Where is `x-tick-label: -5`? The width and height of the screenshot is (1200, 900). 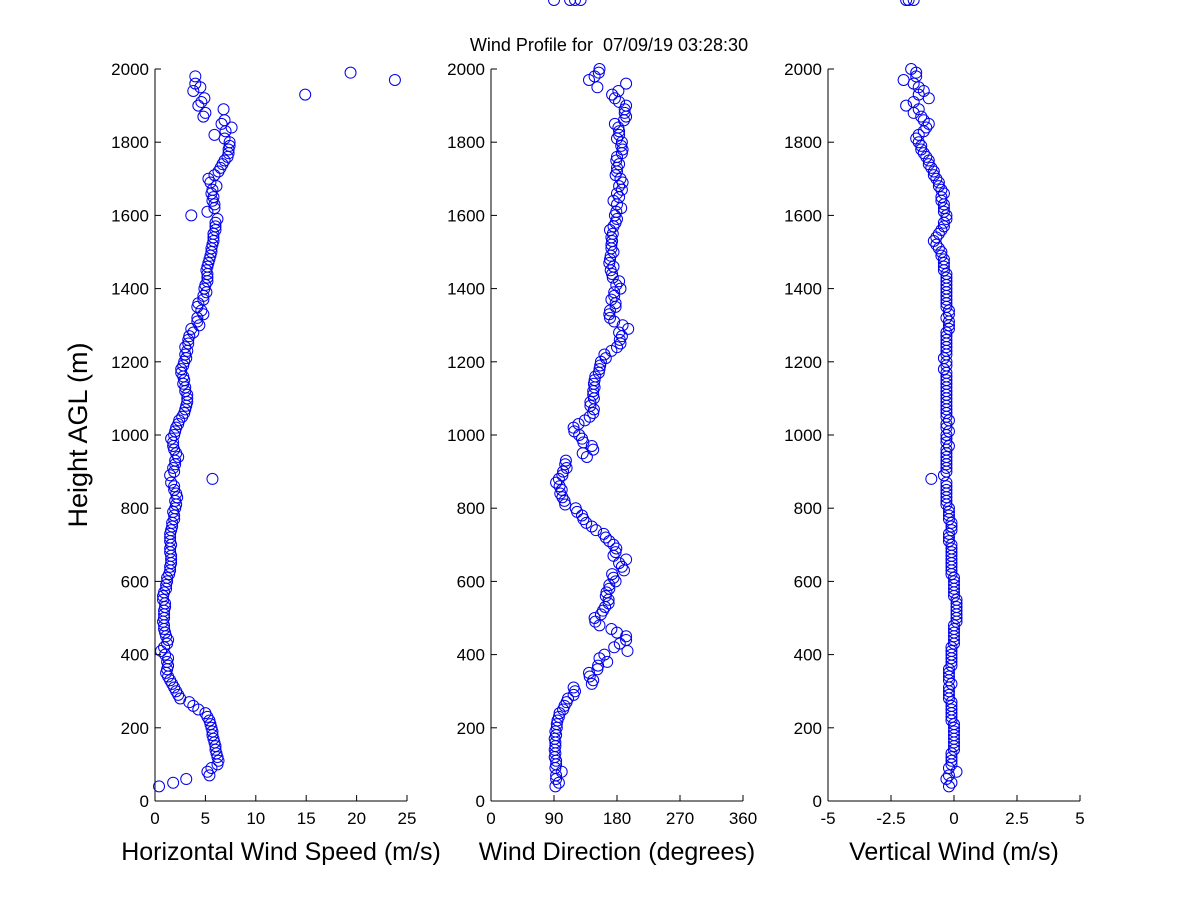
x-tick-label: -5 is located at coordinates (827, 818).